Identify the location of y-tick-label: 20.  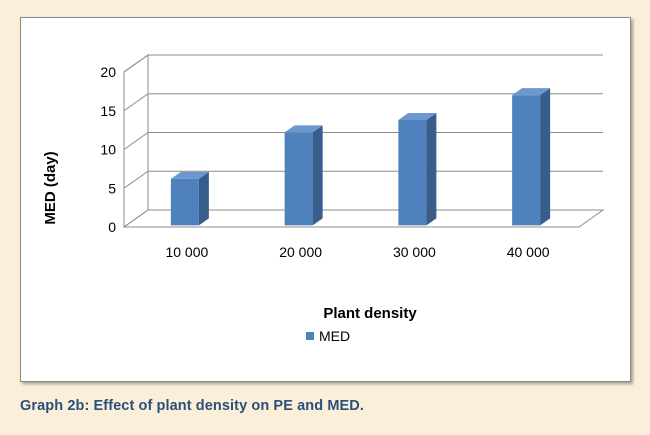
(108, 72).